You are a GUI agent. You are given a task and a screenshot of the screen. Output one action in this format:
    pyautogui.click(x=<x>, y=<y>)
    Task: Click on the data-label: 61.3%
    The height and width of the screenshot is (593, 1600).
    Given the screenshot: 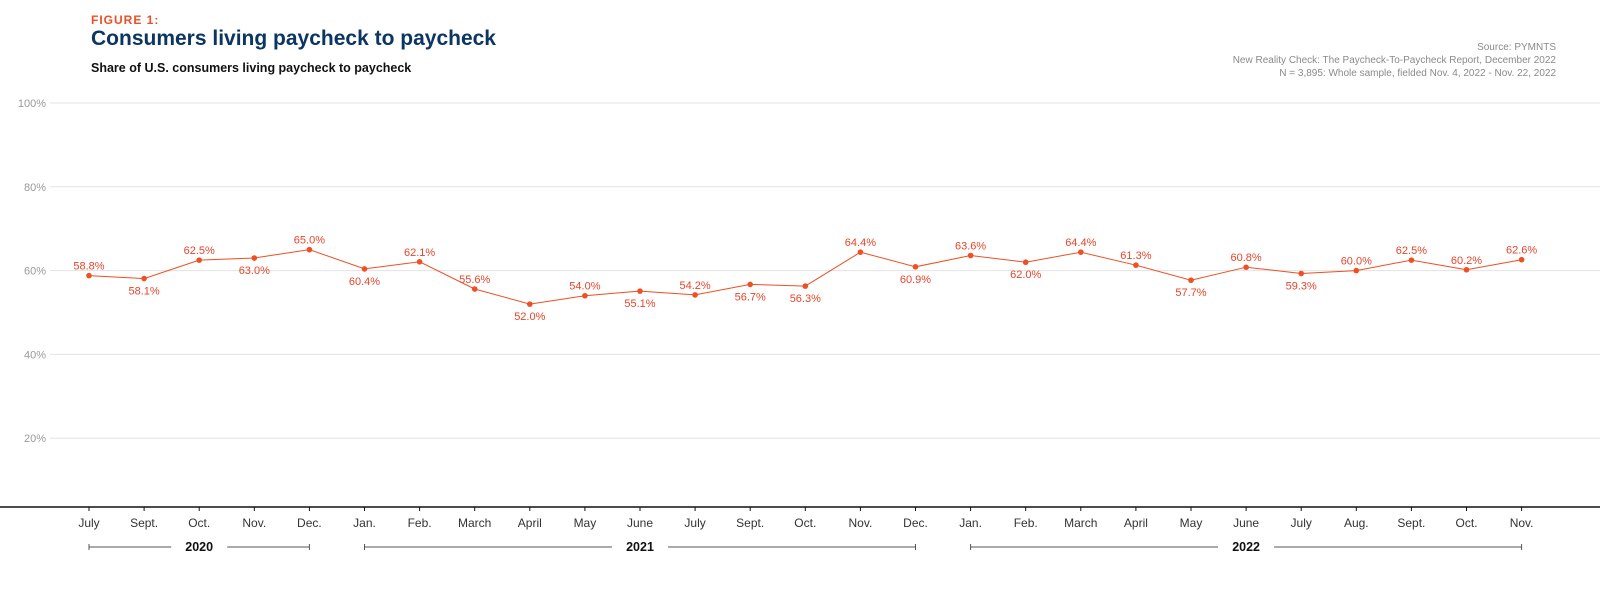 What is the action you would take?
    pyautogui.click(x=1135, y=256)
    